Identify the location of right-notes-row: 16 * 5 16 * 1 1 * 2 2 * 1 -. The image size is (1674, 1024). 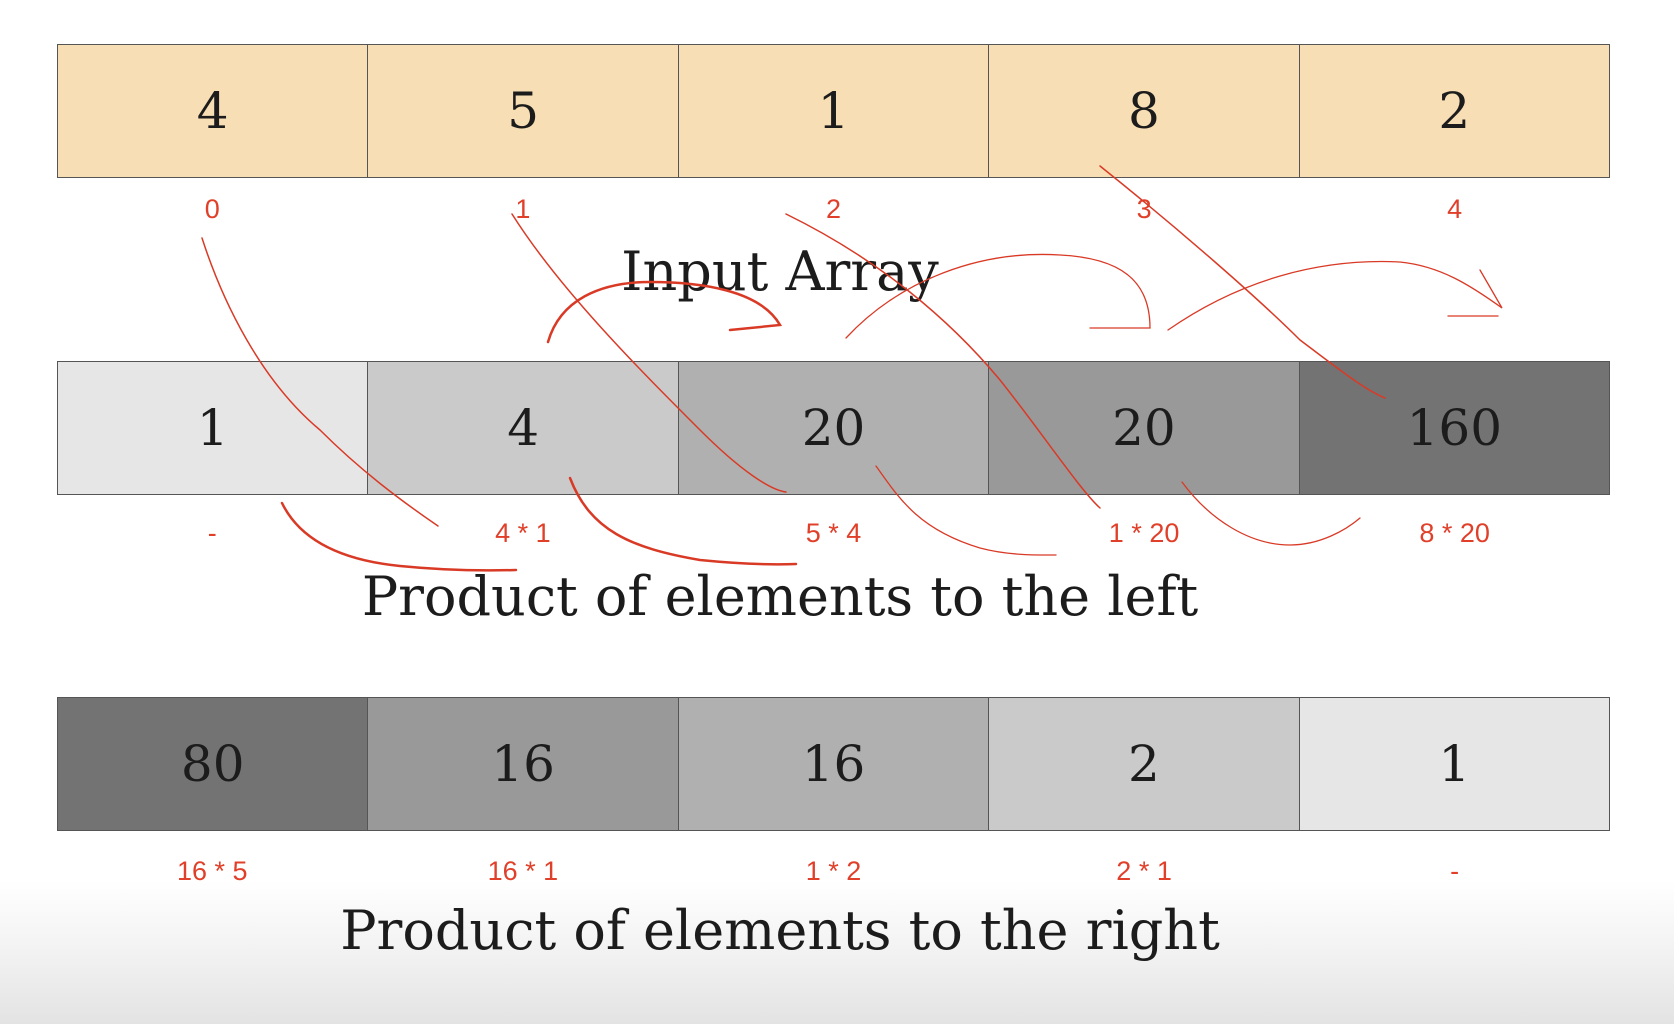
(833, 871).